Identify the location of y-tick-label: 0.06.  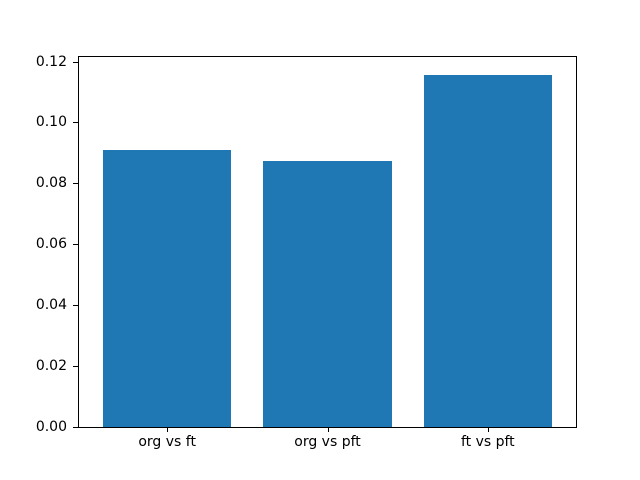
(51, 244).